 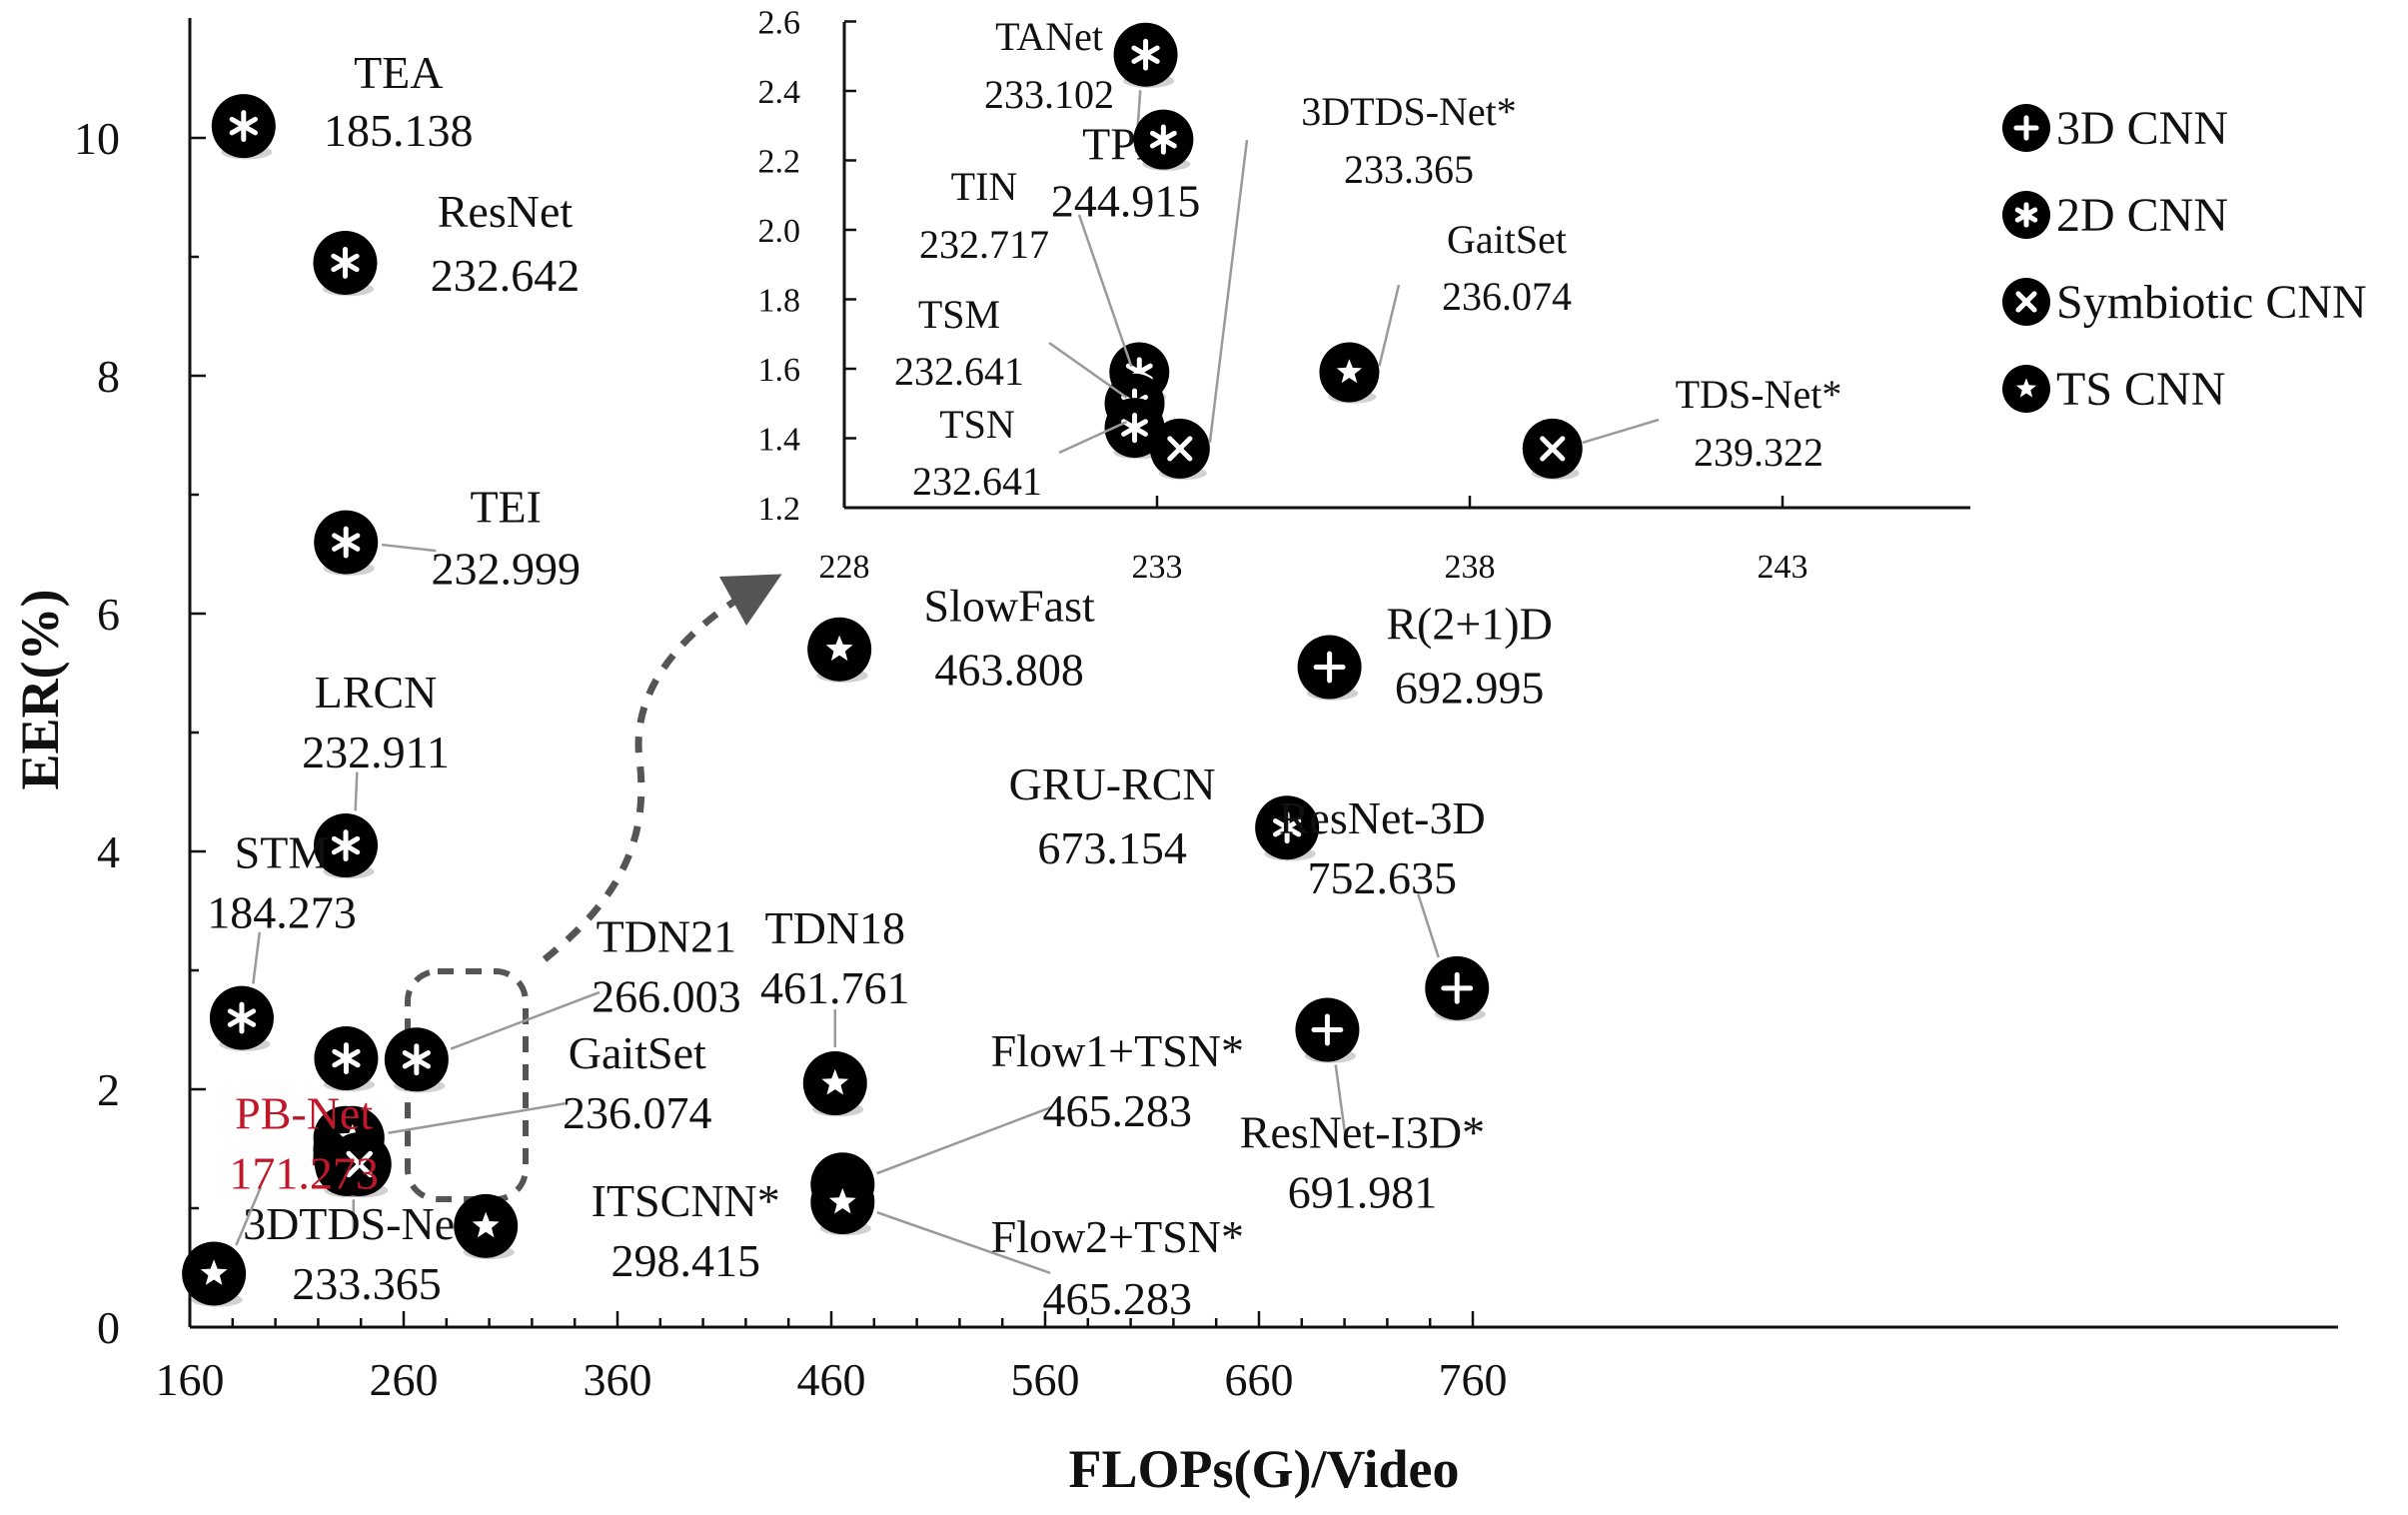 I want to click on data-point-resnet-3d: ResNet-3D 752.635, so click(x=1384, y=906).